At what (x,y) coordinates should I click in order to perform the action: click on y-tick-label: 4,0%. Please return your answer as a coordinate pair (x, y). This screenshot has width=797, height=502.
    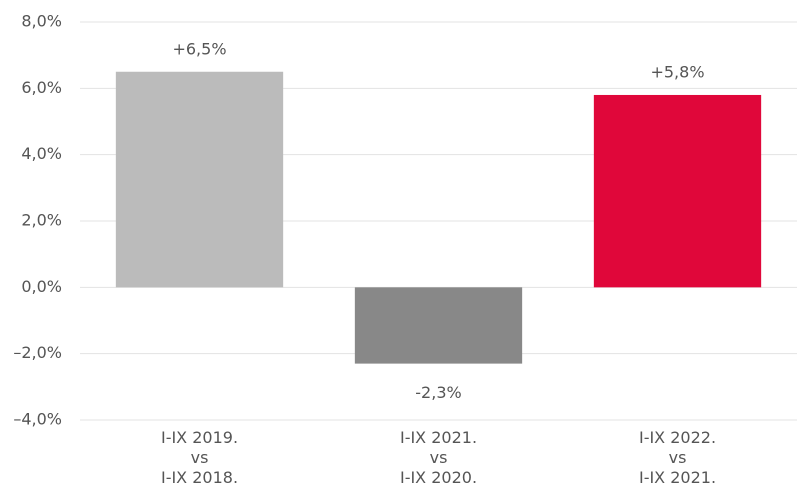
    Looking at the image, I should click on (41, 153).